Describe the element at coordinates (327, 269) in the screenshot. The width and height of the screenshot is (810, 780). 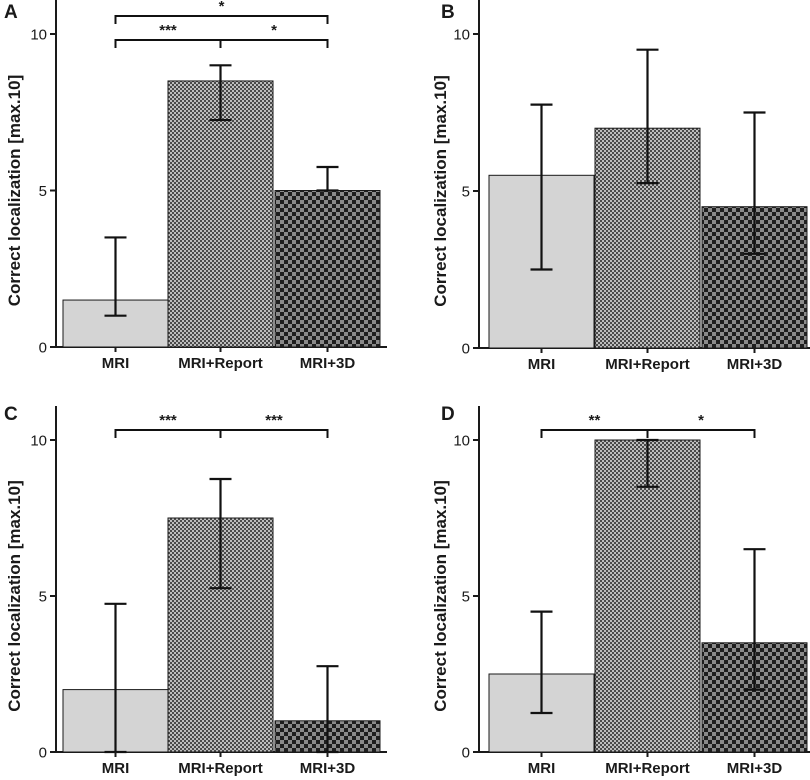
I see `bar-mri-3d` at that location.